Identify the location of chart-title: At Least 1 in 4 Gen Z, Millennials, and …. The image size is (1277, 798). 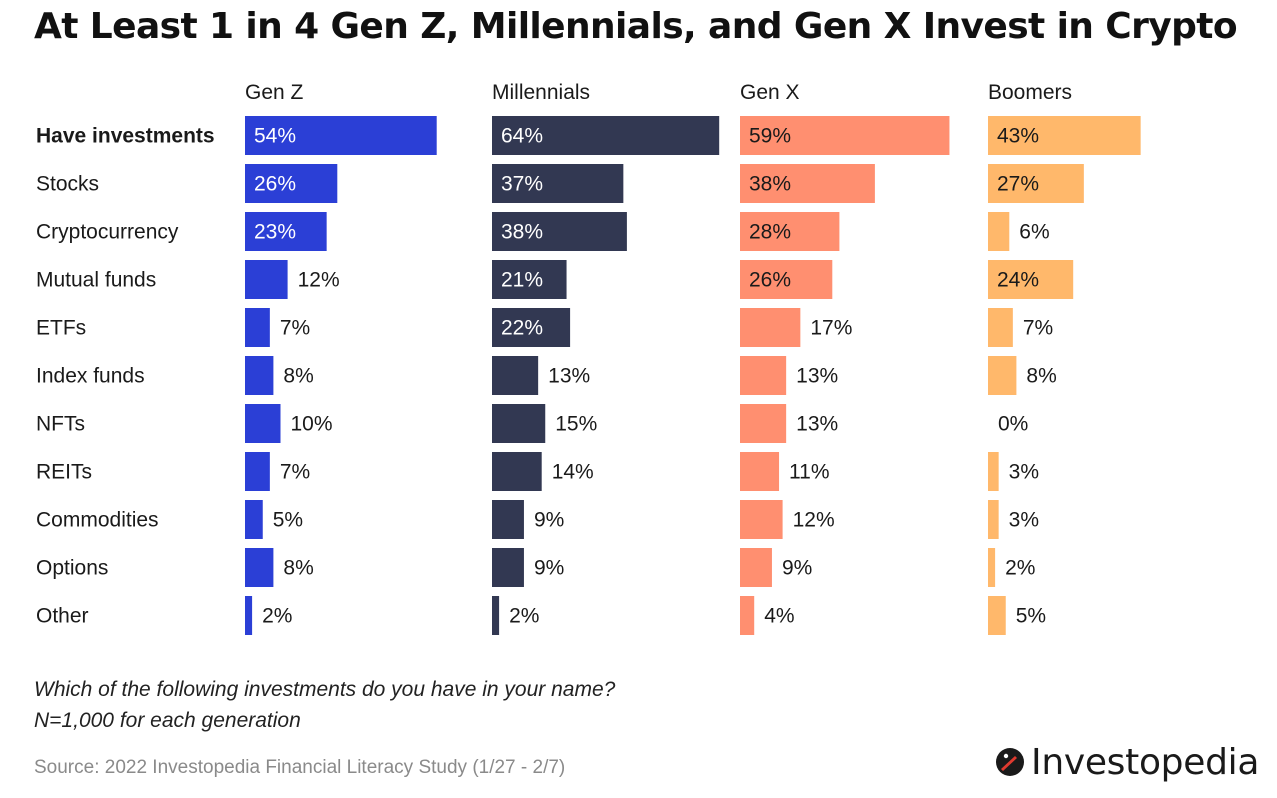
(636, 26).